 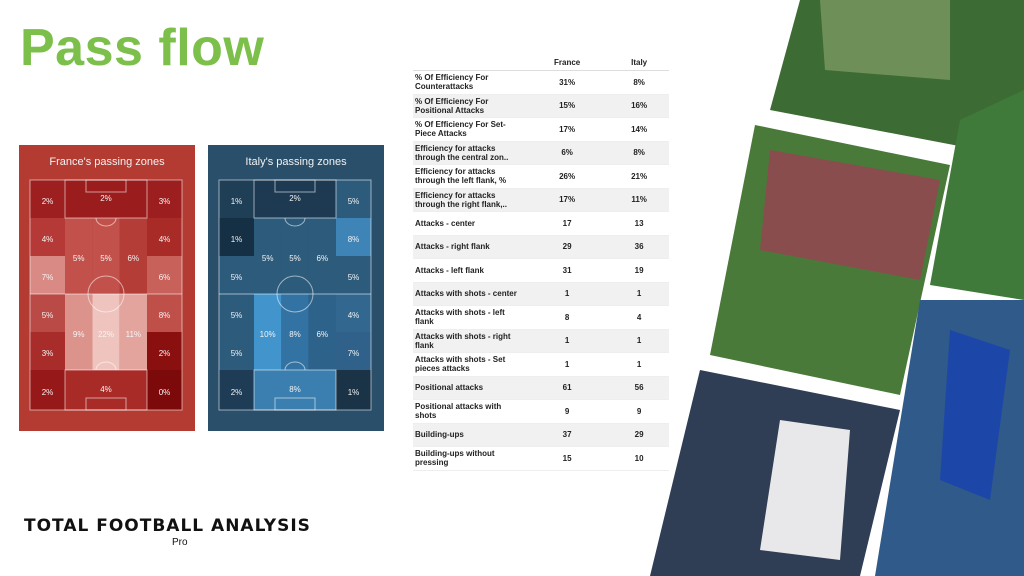 What do you see at coordinates (567, 153) in the screenshot?
I see `cell-value: 6%` at bounding box center [567, 153].